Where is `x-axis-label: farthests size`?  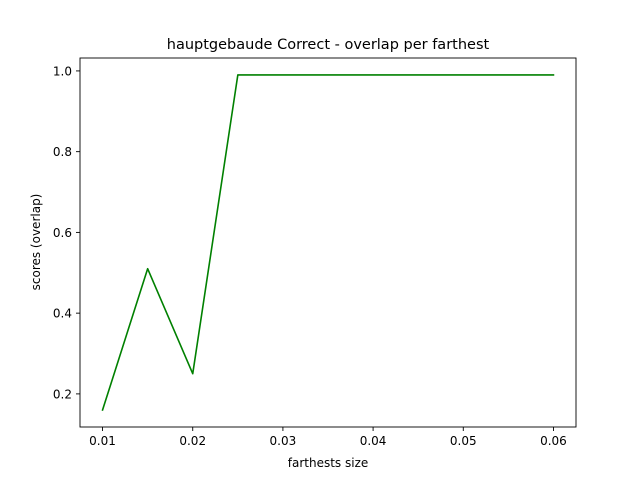 x-axis-label: farthests size is located at coordinates (328, 463).